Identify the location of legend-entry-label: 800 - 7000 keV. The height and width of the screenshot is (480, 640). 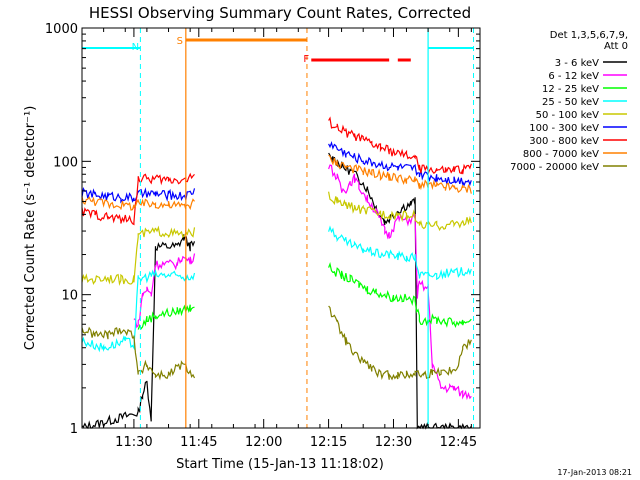
(561, 154).